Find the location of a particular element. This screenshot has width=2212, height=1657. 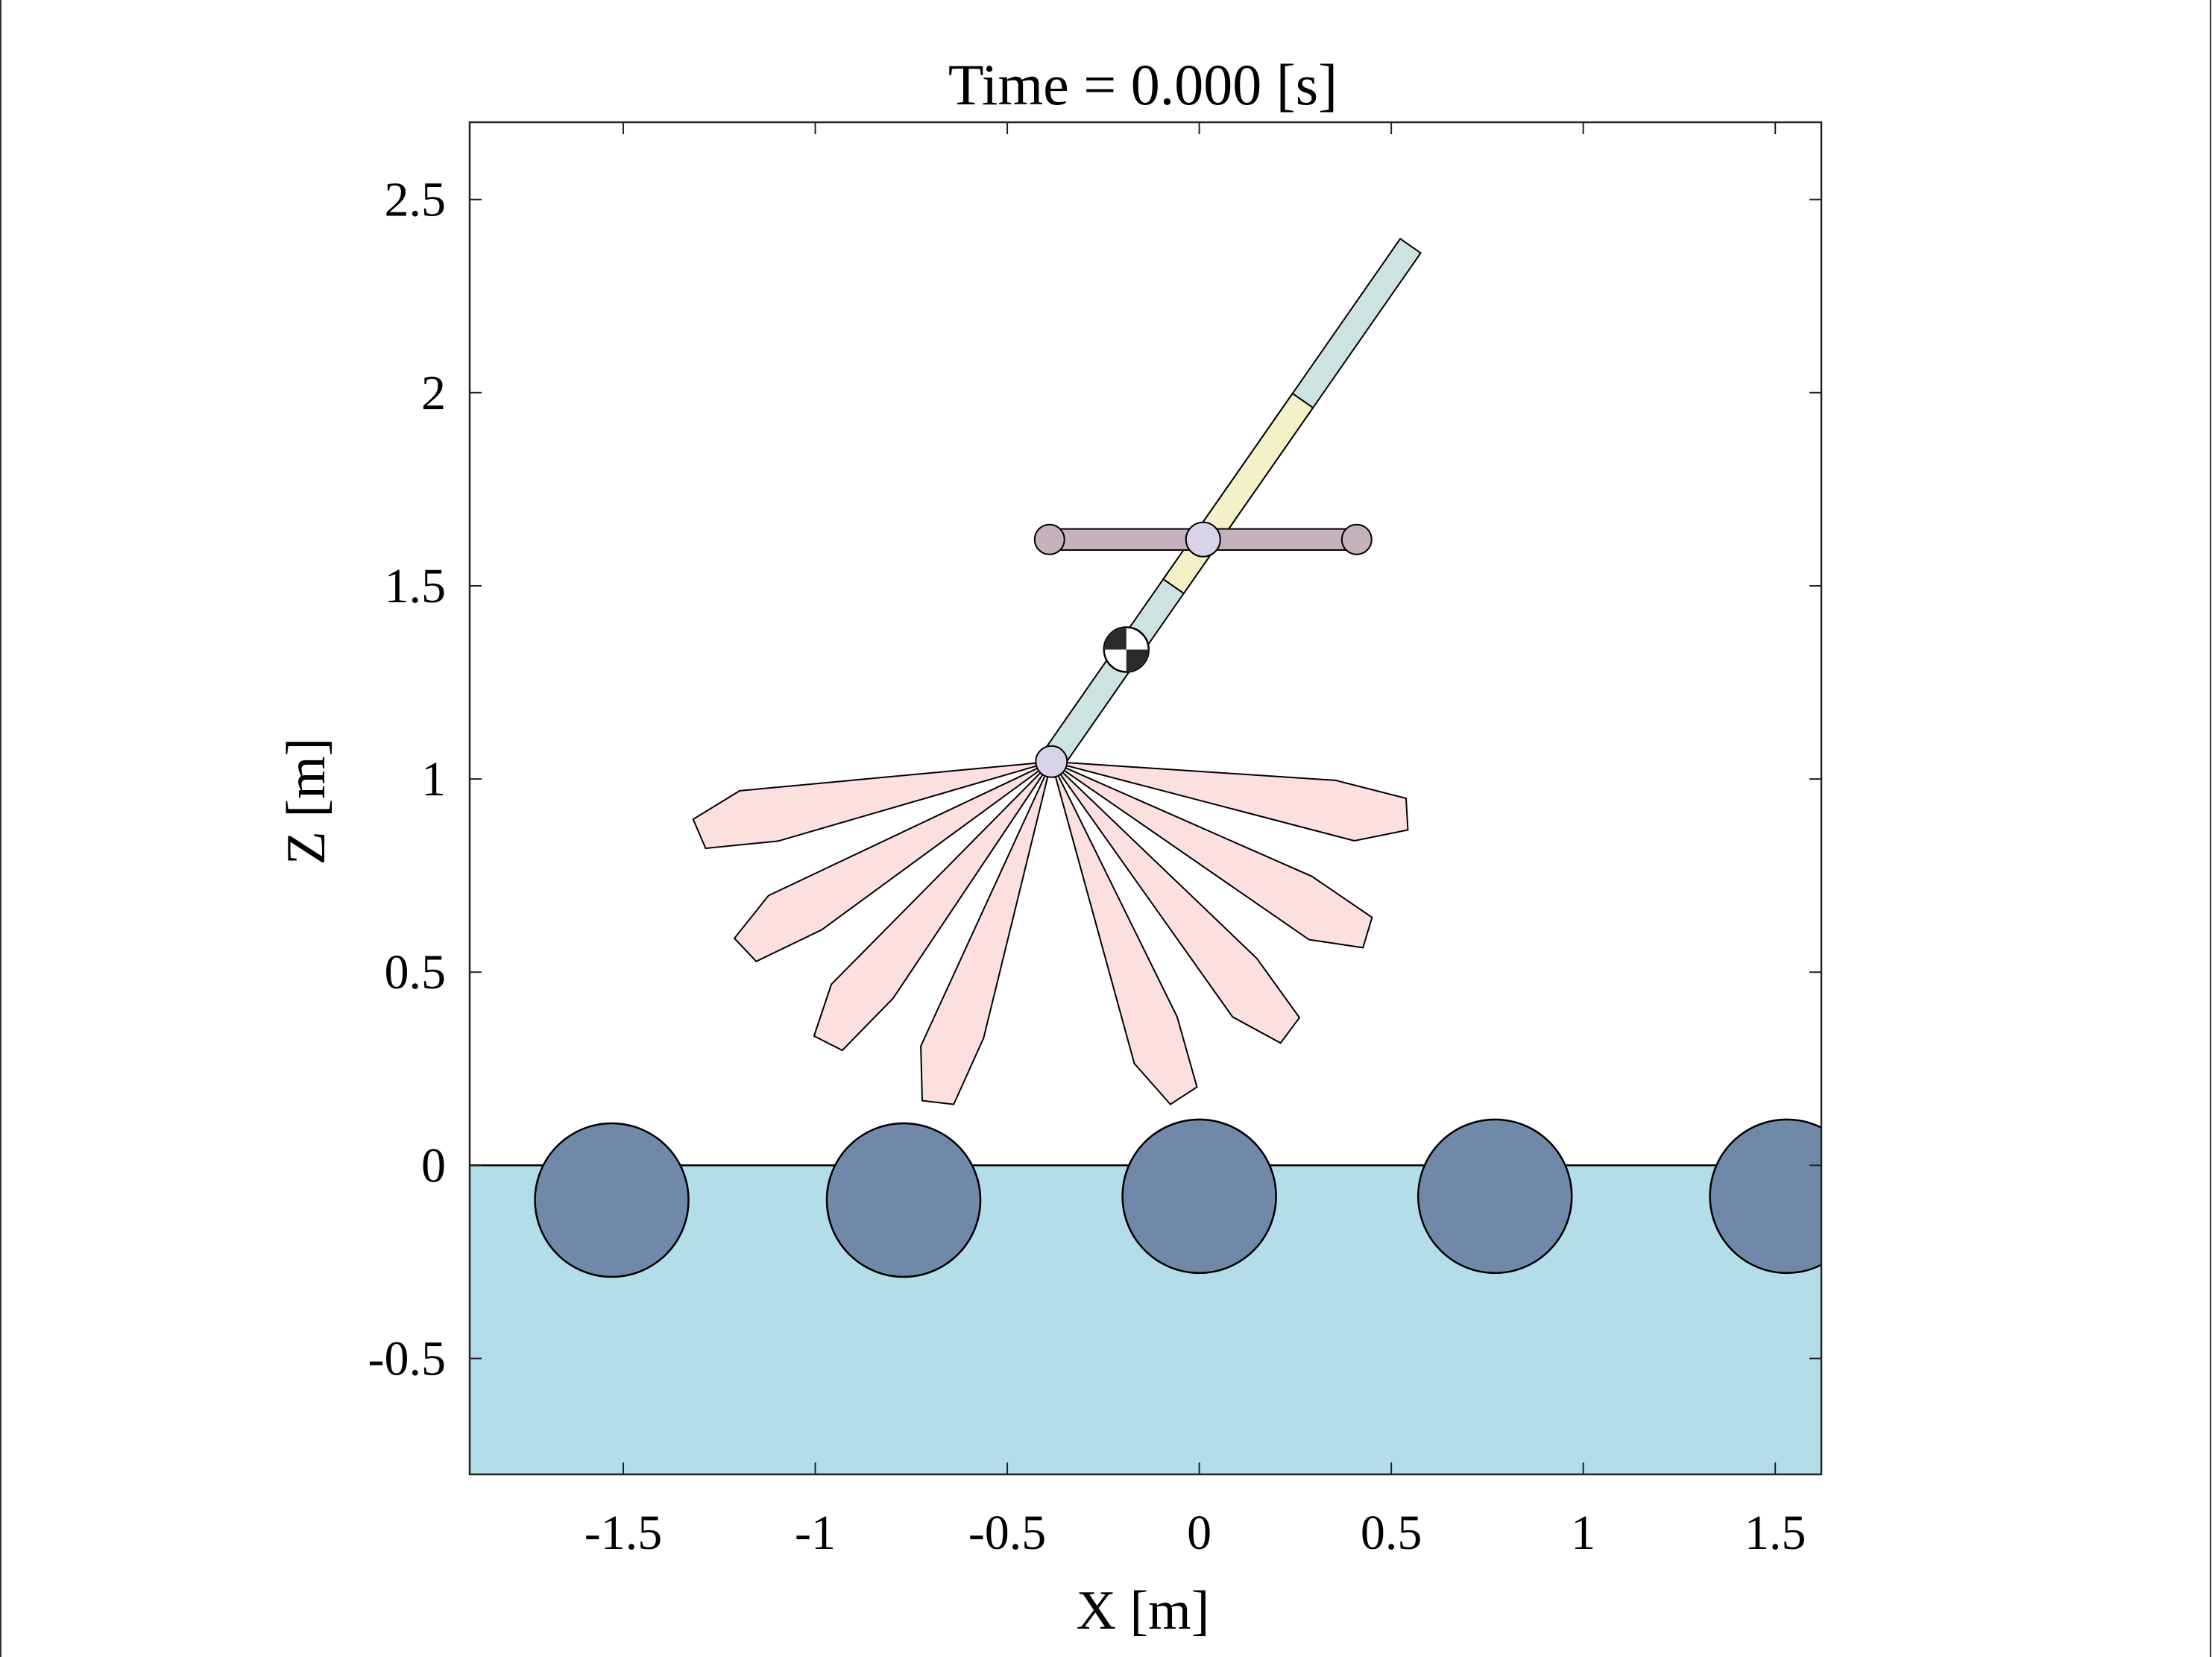

y-tick-label: 2 is located at coordinates (433, 393).